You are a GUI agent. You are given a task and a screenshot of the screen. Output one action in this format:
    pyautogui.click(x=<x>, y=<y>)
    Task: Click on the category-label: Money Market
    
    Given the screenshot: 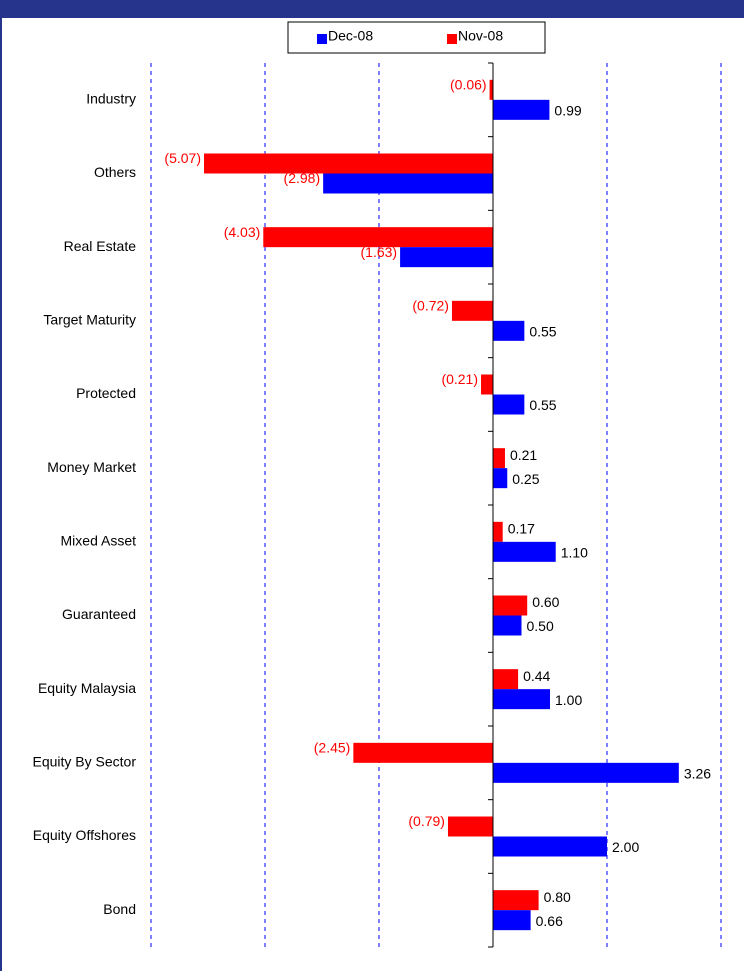 What is the action you would take?
    pyautogui.click(x=91, y=467)
    